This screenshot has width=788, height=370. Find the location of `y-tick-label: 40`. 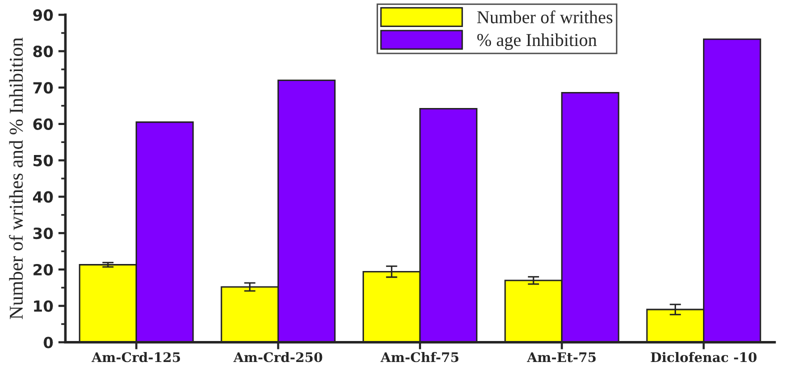

y-tick-label: 40 is located at coordinates (43, 197).